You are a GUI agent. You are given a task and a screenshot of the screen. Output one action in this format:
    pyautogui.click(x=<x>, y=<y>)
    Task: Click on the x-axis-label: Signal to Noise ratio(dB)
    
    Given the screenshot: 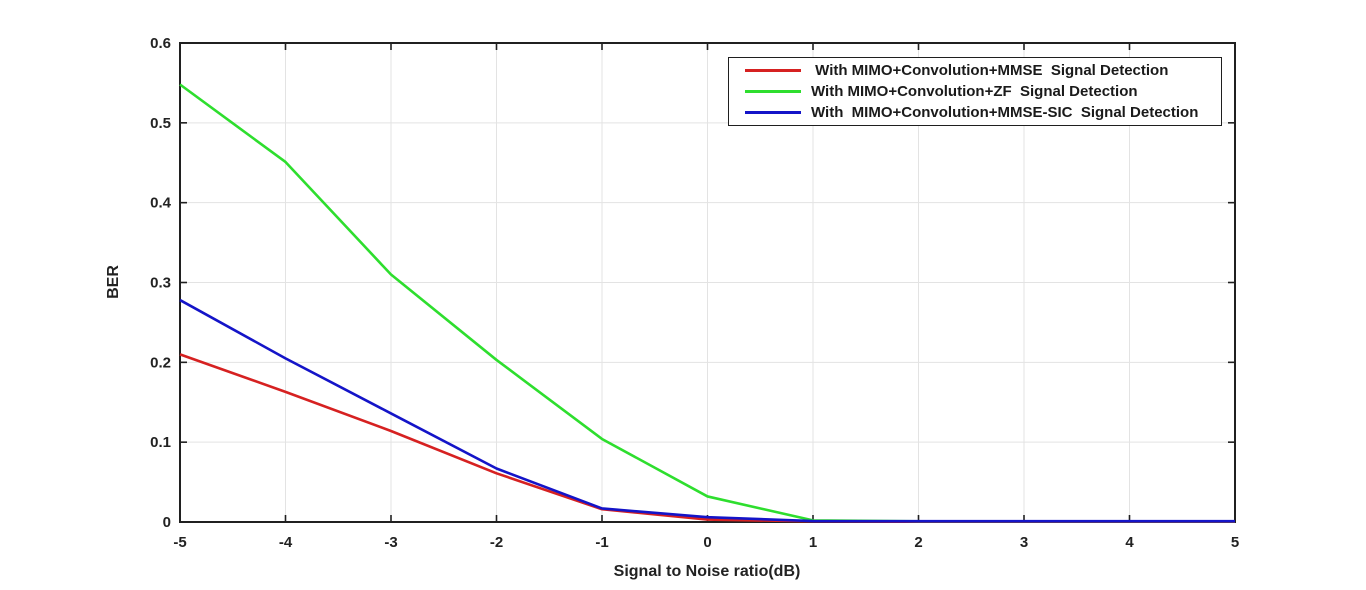 What is the action you would take?
    pyautogui.click(x=707, y=571)
    